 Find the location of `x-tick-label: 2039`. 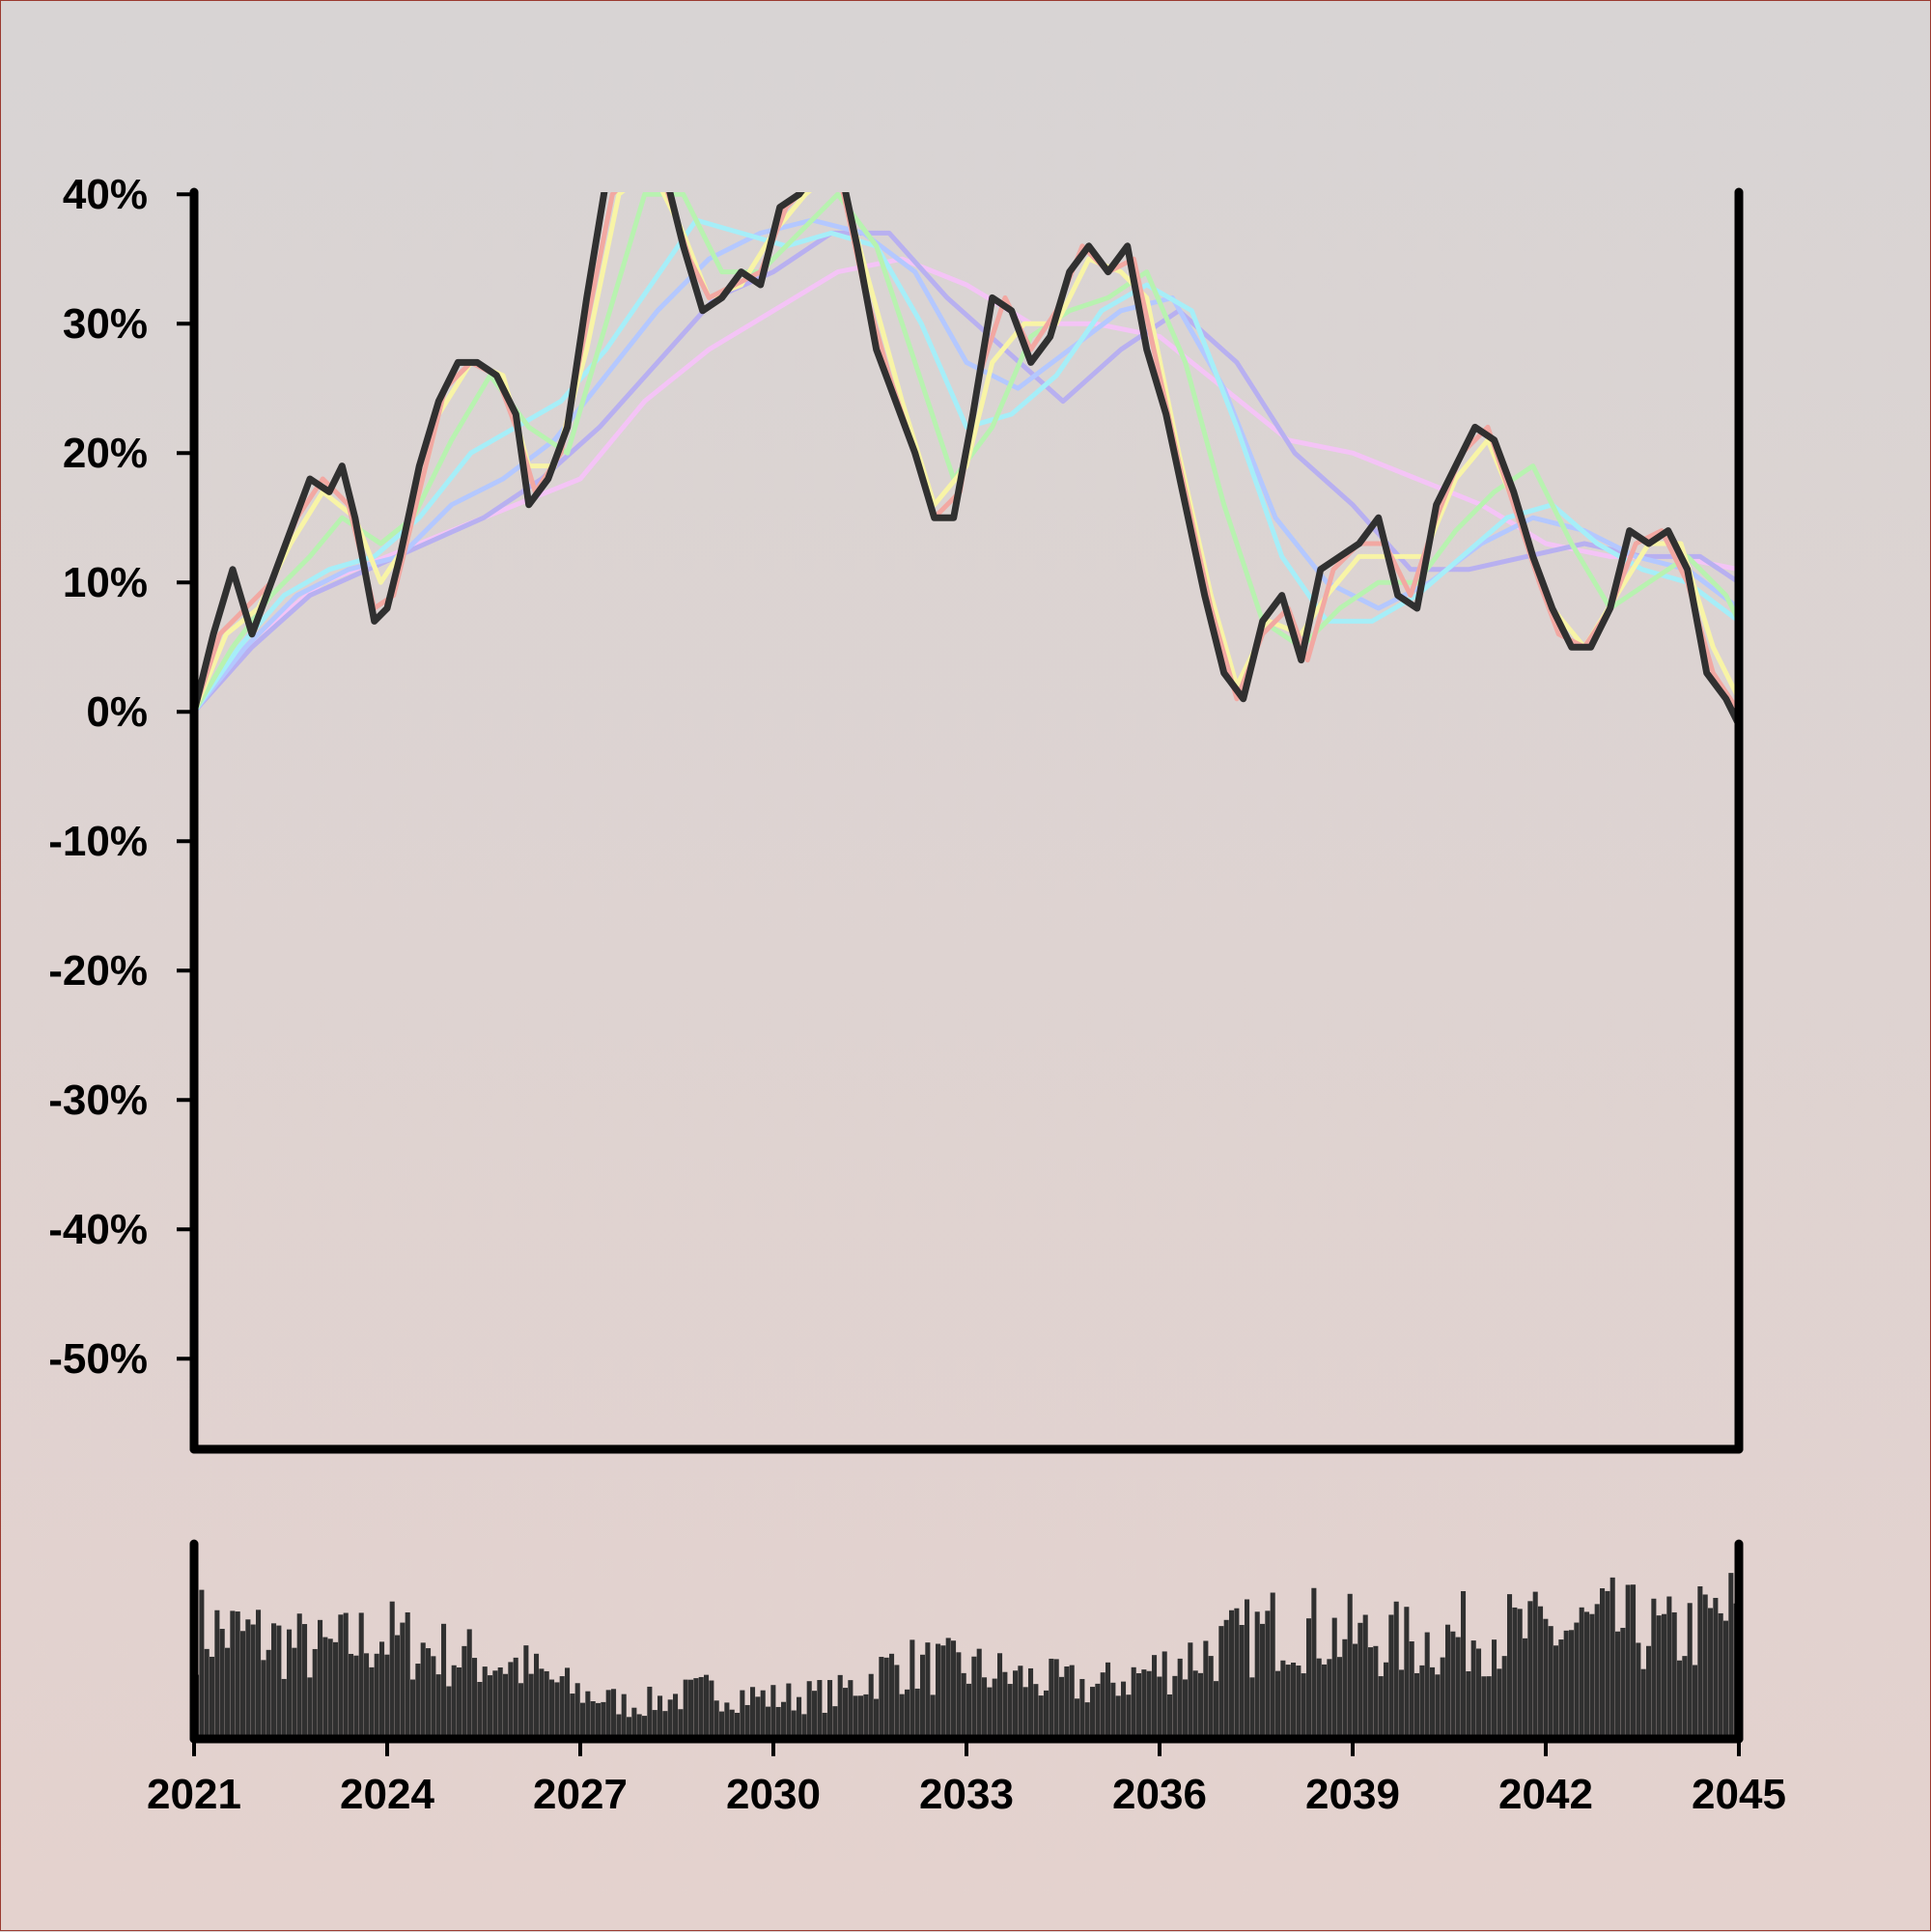

x-tick-label: 2039 is located at coordinates (1352, 1795).